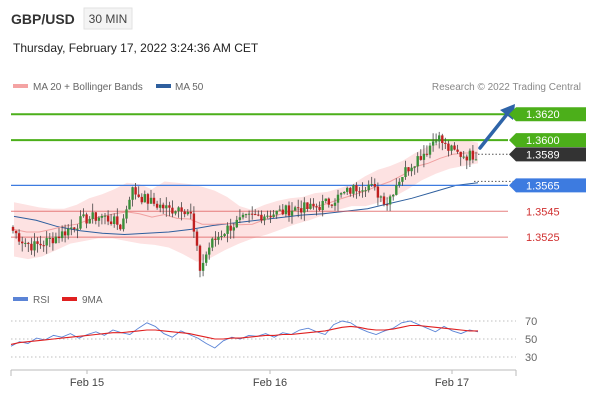 This screenshot has height=400, width=590. I want to click on rsi-tick-label-2: 30, so click(531, 358).